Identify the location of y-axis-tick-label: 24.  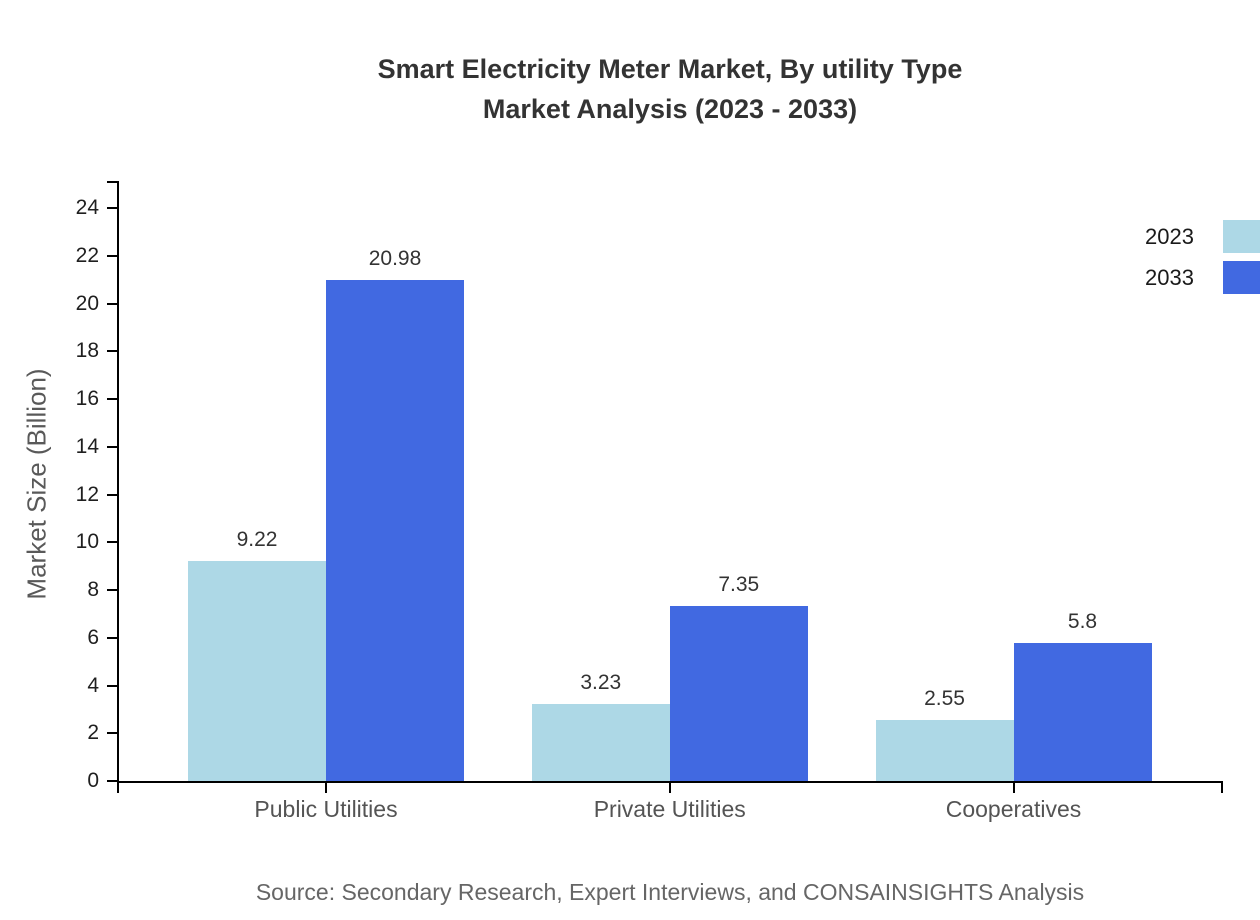
(87, 207).